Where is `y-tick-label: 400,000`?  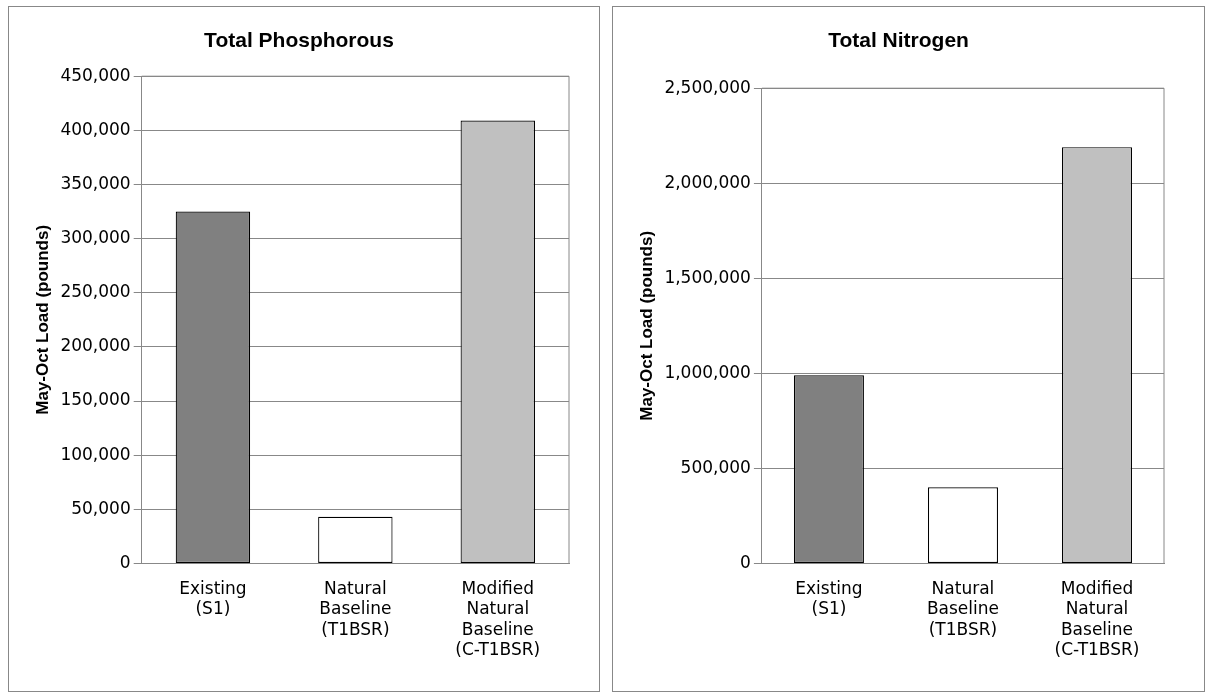
y-tick-label: 400,000 is located at coordinates (95, 128).